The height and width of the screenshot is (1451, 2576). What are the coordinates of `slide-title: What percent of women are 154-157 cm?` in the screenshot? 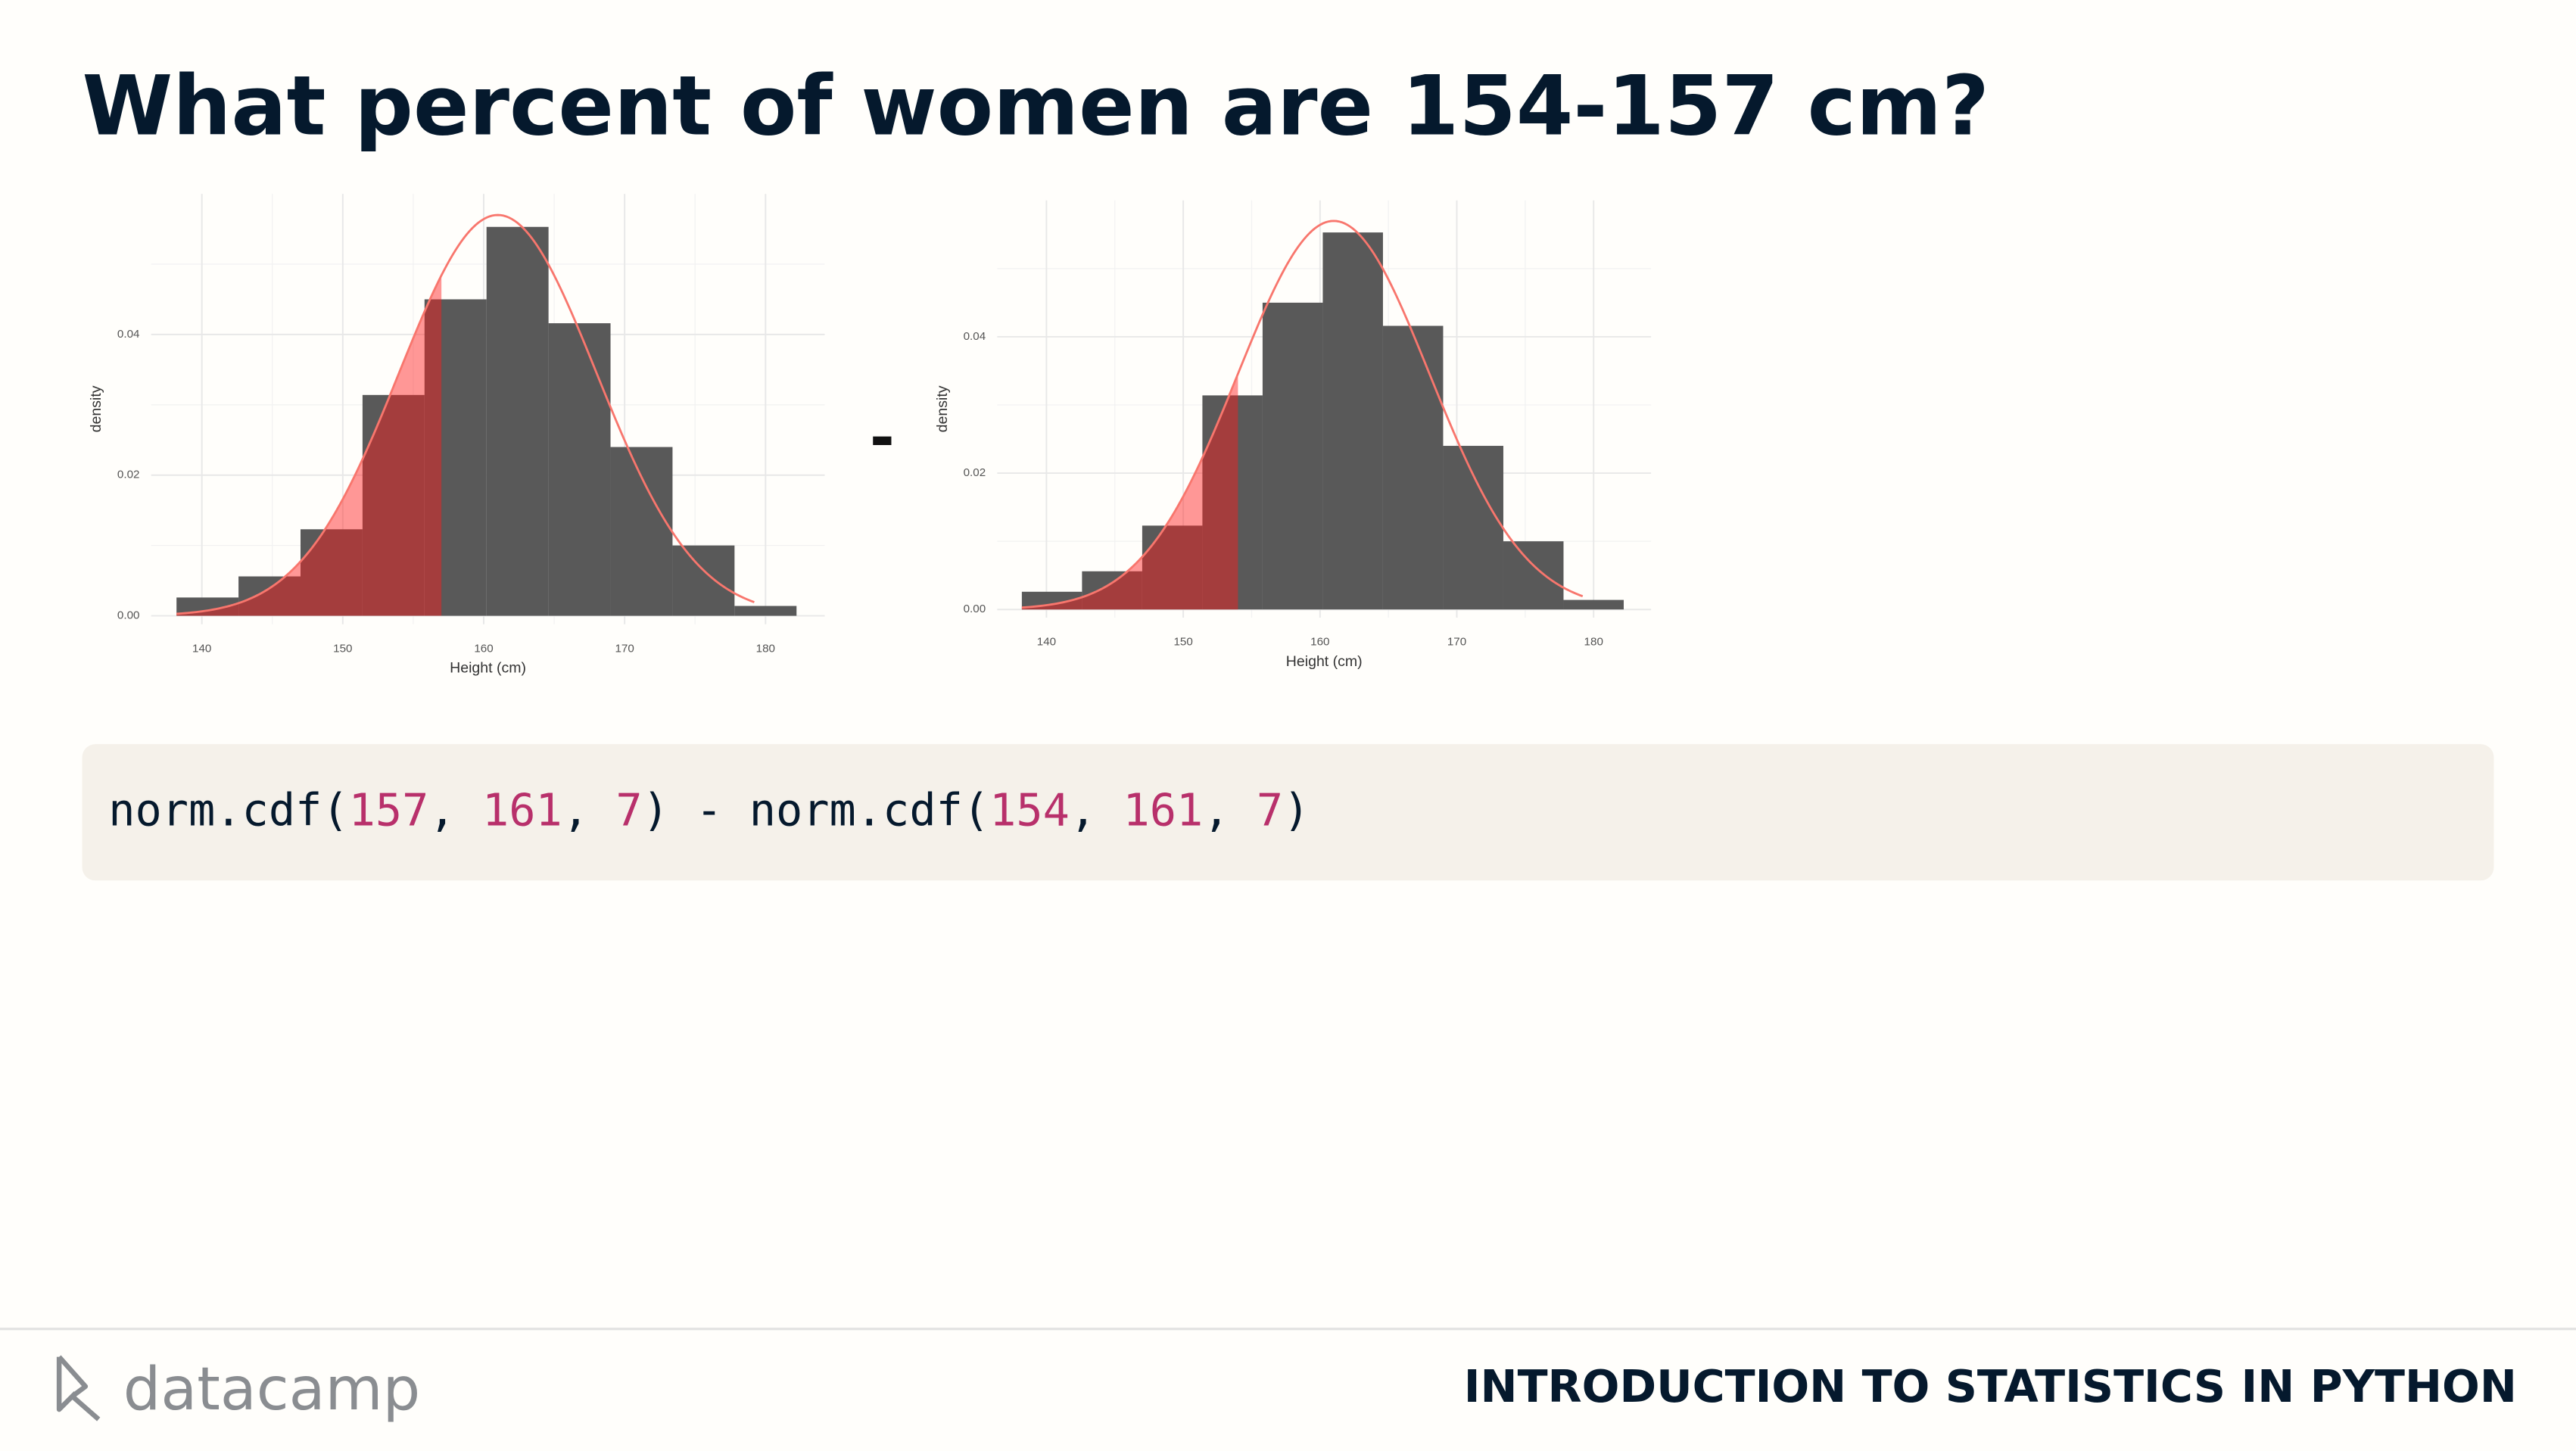 It's located at (1036, 106).